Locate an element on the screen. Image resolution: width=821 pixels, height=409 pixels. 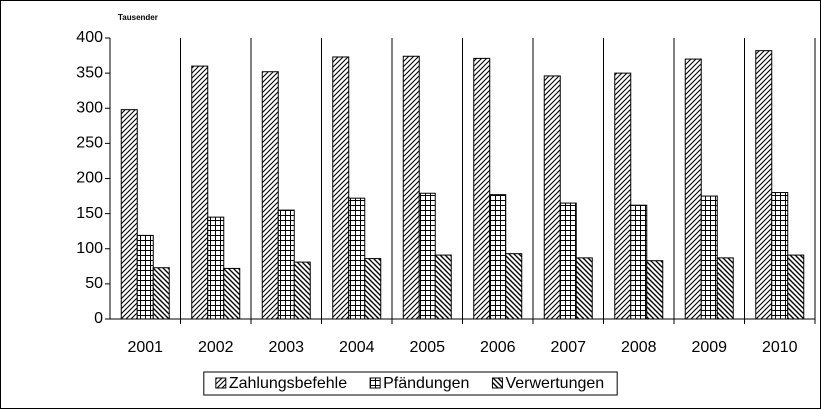
legend: Zahlungsbefehle Pfändungen Verwertungen is located at coordinates (410, 383).